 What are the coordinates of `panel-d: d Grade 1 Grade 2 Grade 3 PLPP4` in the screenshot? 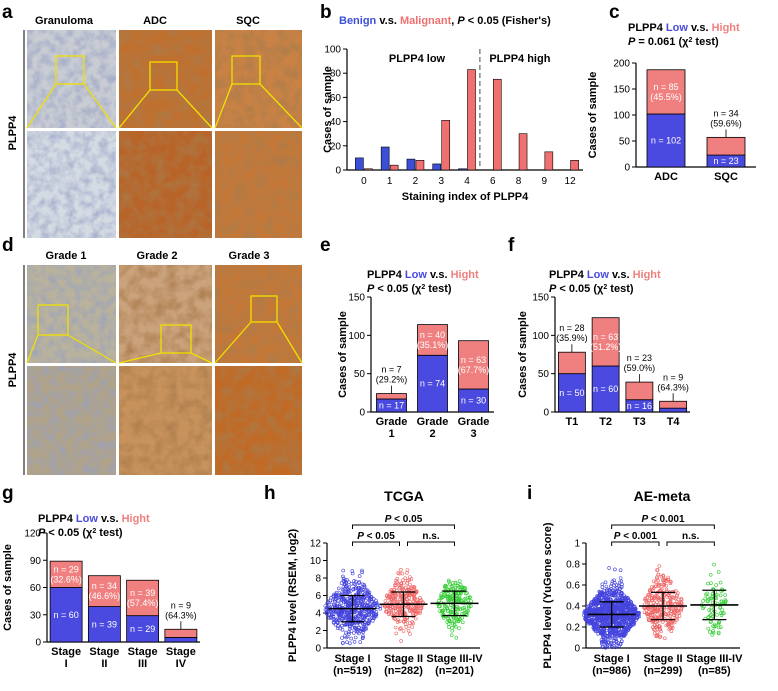 It's located at (152, 355).